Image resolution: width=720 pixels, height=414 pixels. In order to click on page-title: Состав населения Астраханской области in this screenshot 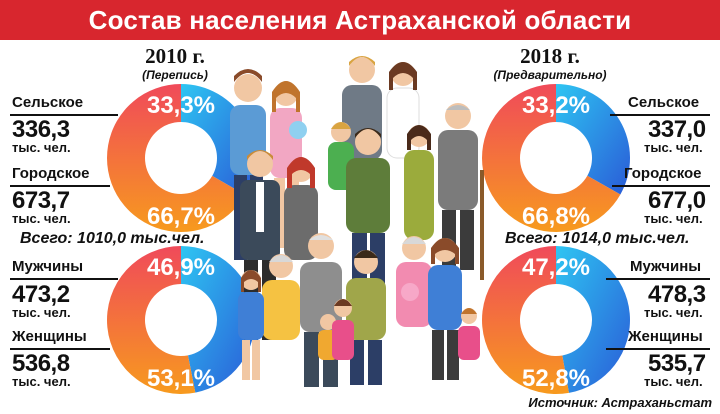, I will do `click(360, 20)`.